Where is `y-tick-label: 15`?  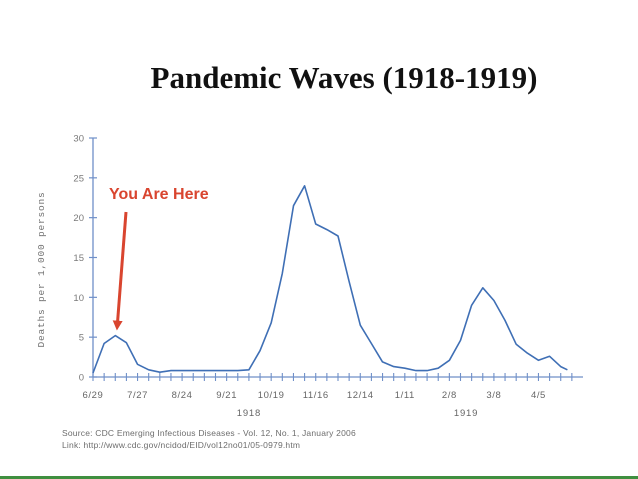 y-tick-label: 15 is located at coordinates (78, 258).